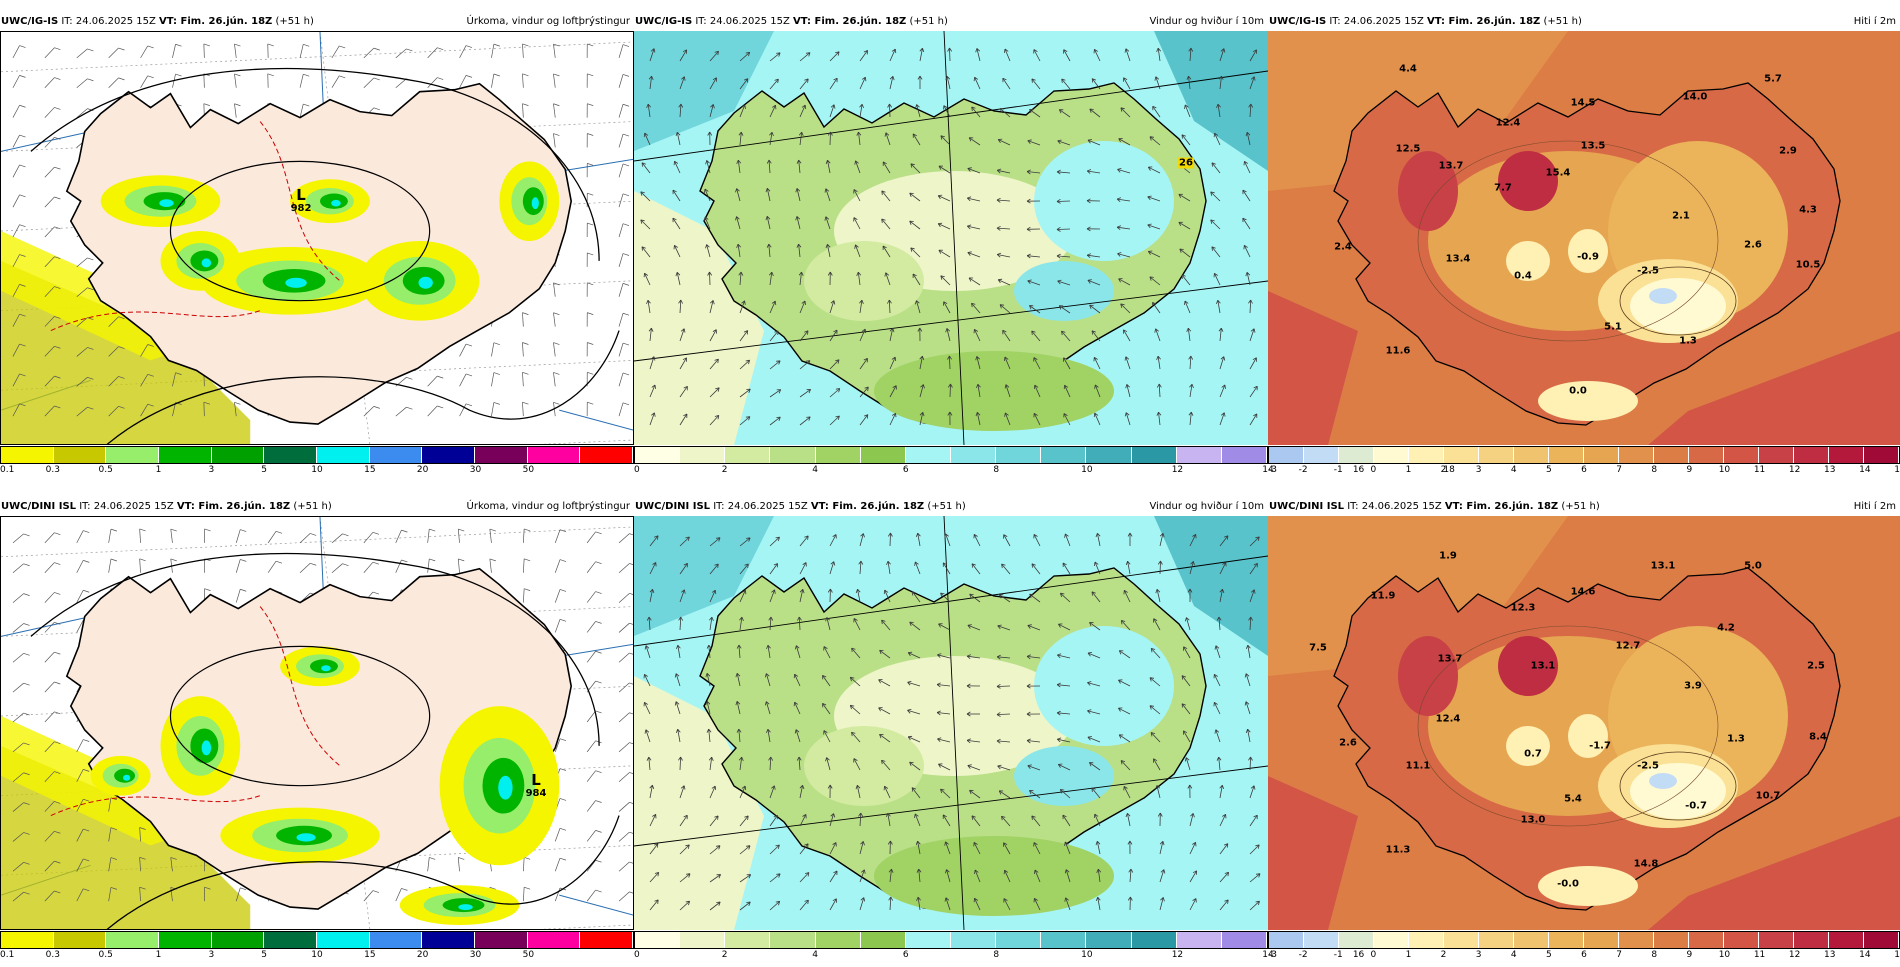 The height and width of the screenshot is (967, 1900). What do you see at coordinates (536, 794) in the screenshot?
I see `low-pressure-value: 984` at bounding box center [536, 794].